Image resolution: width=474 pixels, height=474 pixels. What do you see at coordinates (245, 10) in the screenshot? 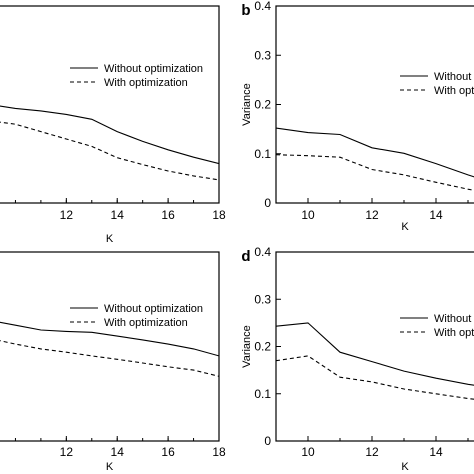
I see `panel-letter: b` at bounding box center [245, 10].